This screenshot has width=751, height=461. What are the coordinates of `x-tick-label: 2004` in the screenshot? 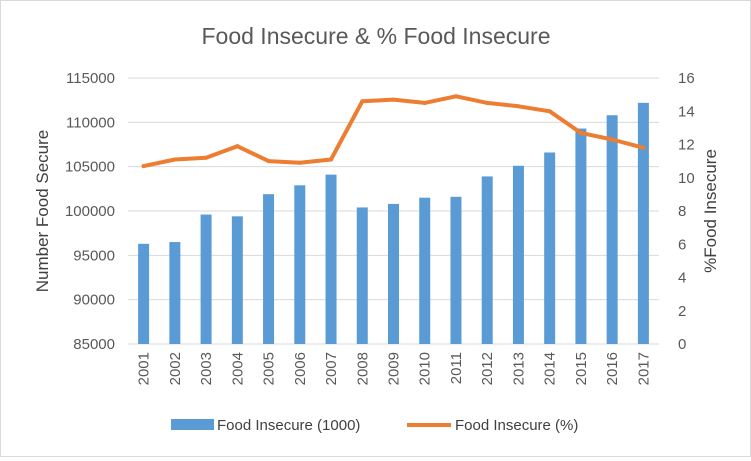 It's located at (237, 368).